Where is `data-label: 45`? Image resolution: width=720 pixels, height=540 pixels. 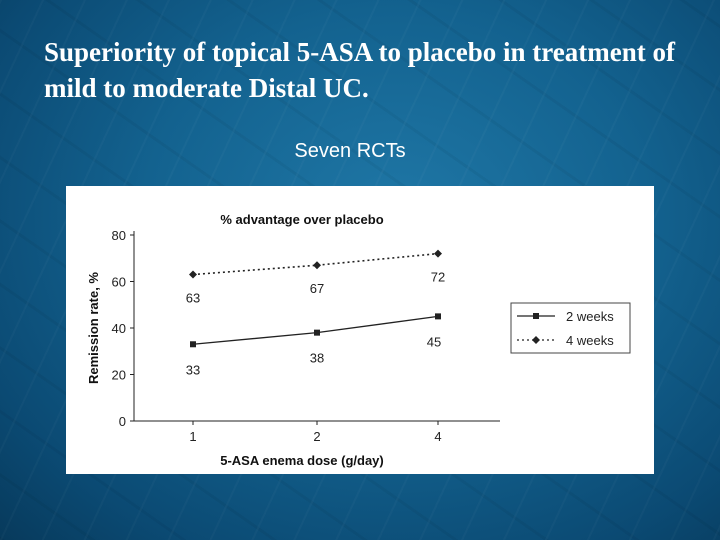 data-label: 45 is located at coordinates (434, 341).